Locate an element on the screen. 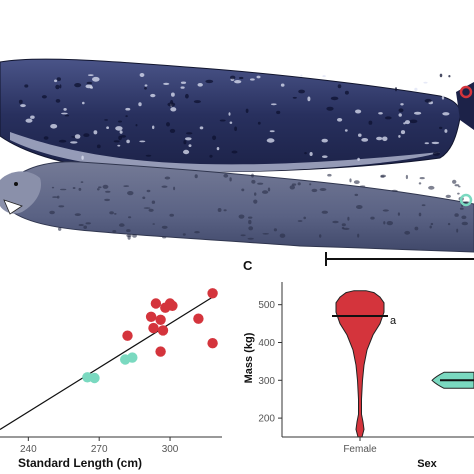 The image size is (474, 474). panel-c-label: C is located at coordinates (248, 265).